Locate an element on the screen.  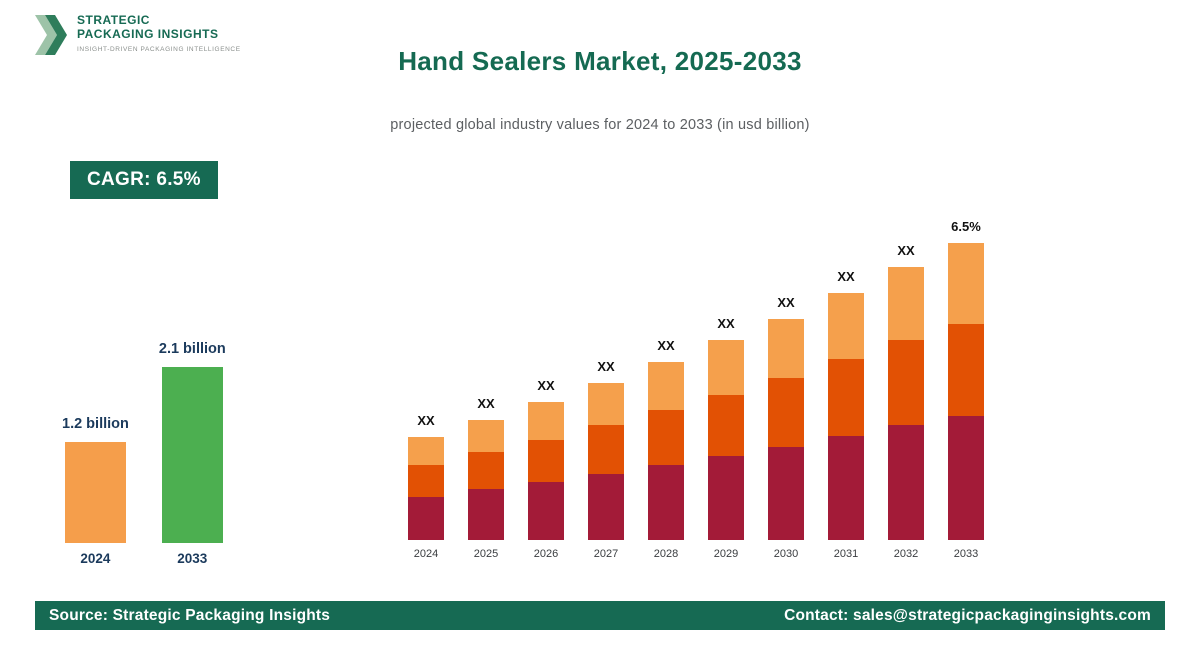
segment-bottom-2028 is located at coordinates (666, 502).